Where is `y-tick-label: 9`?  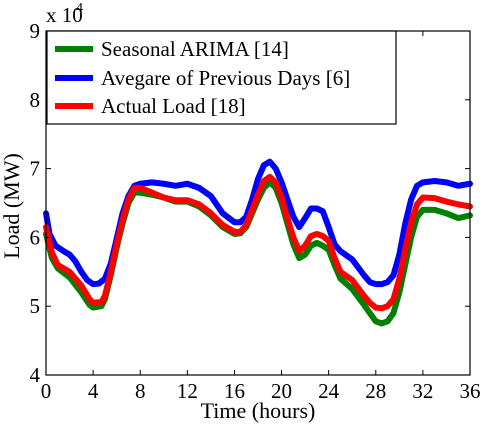
y-tick-label: 9 is located at coordinates (35, 31).